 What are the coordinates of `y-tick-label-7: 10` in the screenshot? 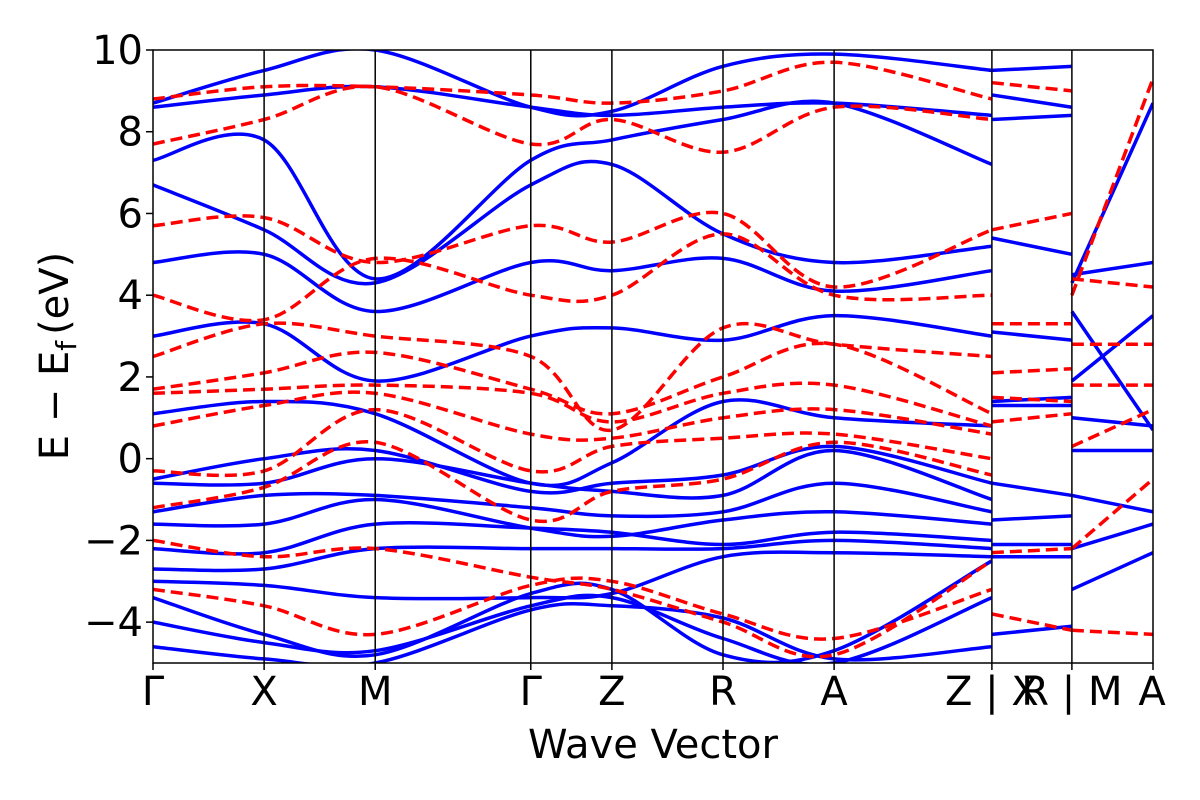 It's located at (117, 51).